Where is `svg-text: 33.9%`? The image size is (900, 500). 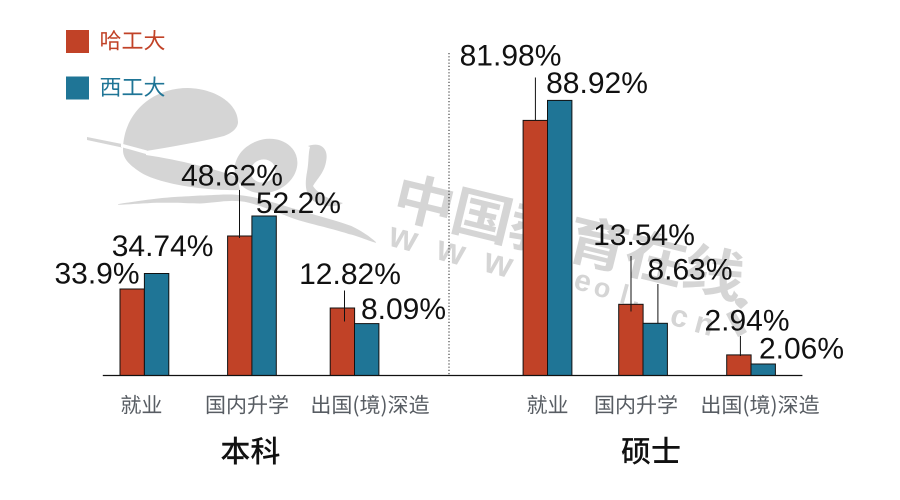 svg-text: 33.9% is located at coordinates (96, 274).